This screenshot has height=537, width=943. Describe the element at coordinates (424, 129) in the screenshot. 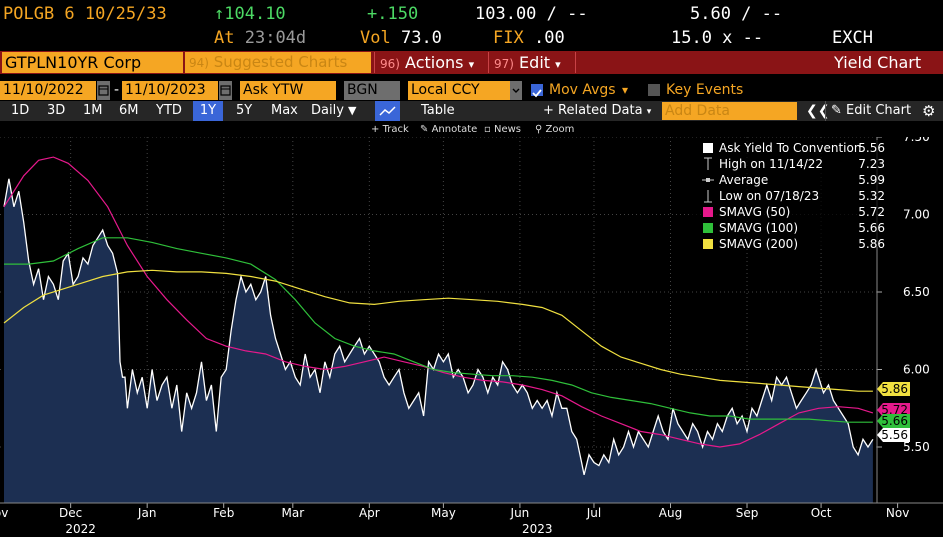

I see `pencil-icon: ✎` at that location.